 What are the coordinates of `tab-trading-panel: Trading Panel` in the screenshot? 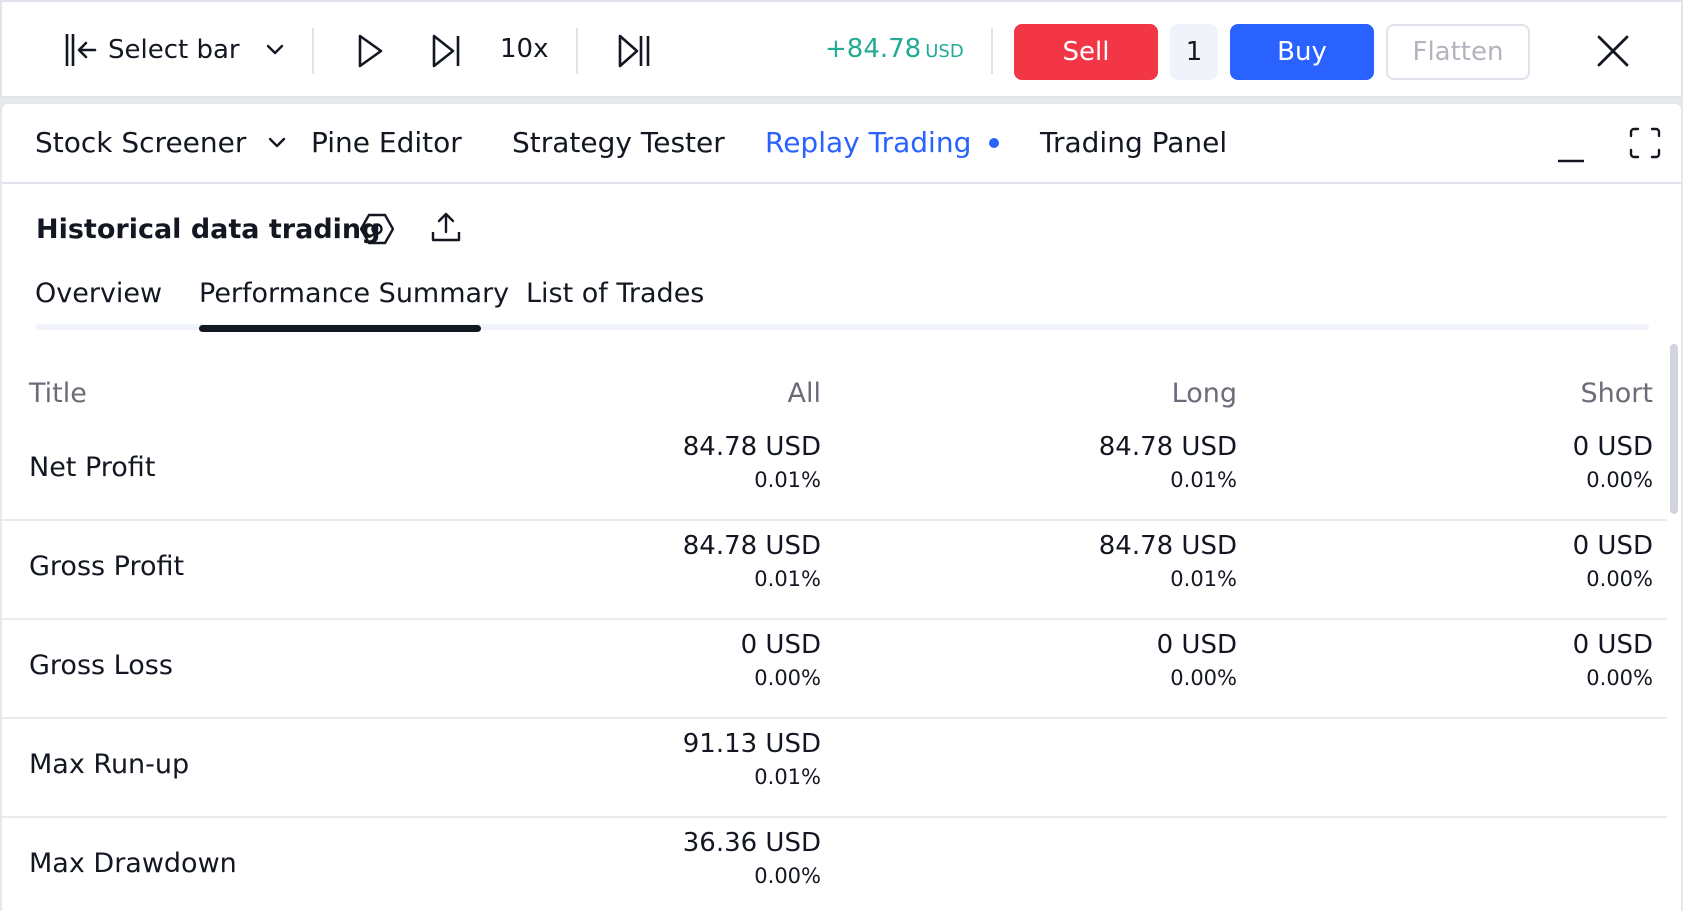 It's located at (1134, 142).